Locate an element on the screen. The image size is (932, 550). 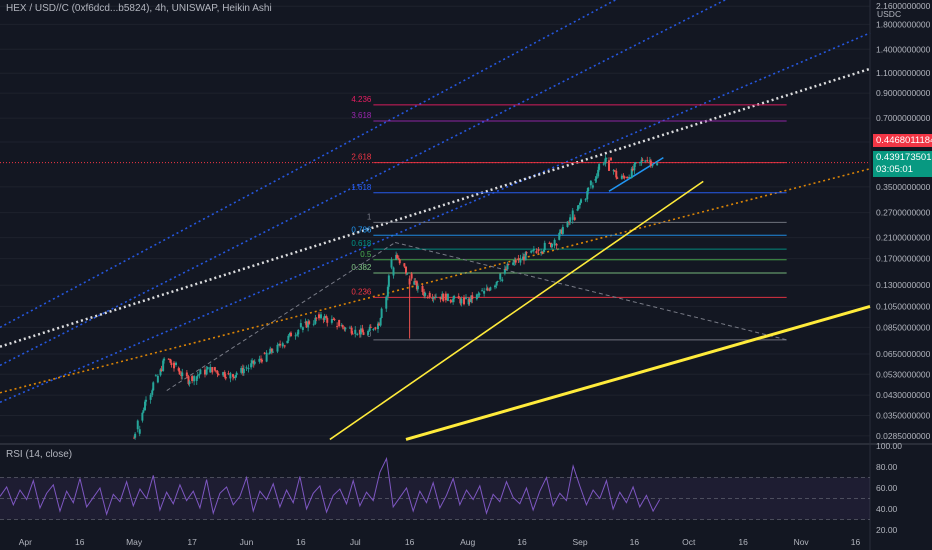
rsi-axis-label: 20.00 is located at coordinates (887, 530).